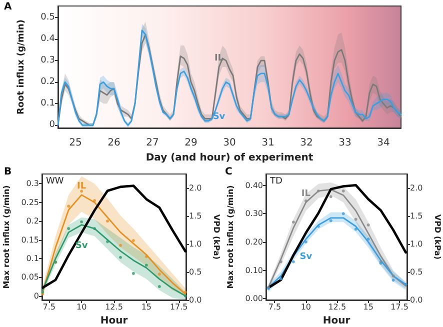 This screenshot has height=327, width=443. What do you see at coordinates (275, 181) in the screenshot?
I see `annotation: TD` at bounding box center [275, 181].